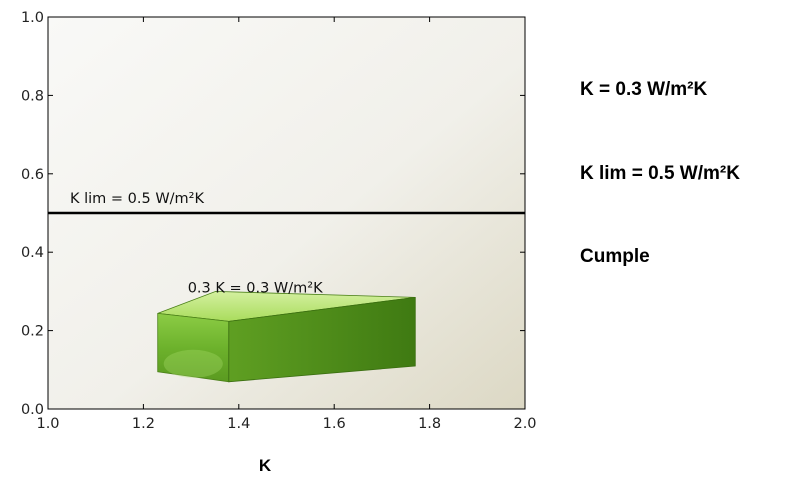 This screenshot has height=479, width=803. What do you see at coordinates (429, 424) in the screenshot?
I see `x-tick-label: 1.8` at bounding box center [429, 424].